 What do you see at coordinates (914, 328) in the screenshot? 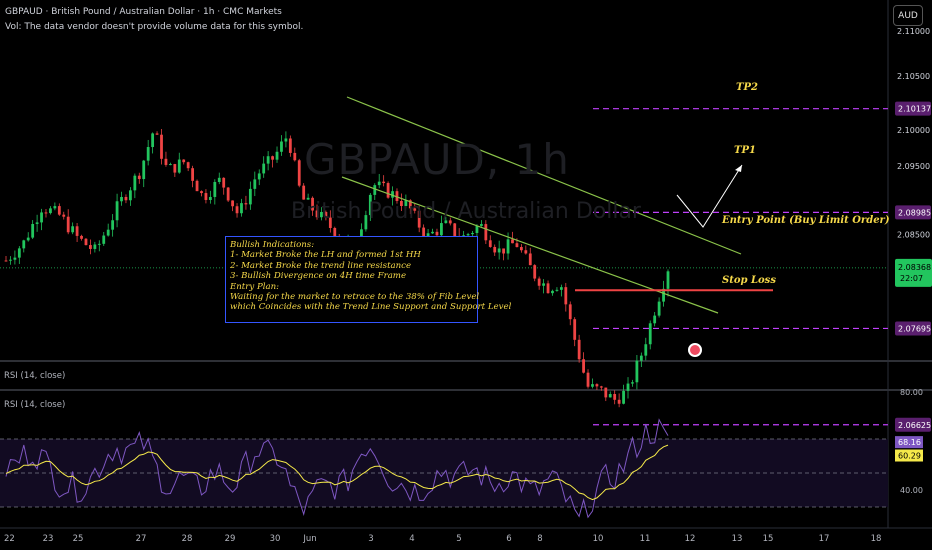
I see `level-price-value-entry: 2.07695` at bounding box center [914, 328].